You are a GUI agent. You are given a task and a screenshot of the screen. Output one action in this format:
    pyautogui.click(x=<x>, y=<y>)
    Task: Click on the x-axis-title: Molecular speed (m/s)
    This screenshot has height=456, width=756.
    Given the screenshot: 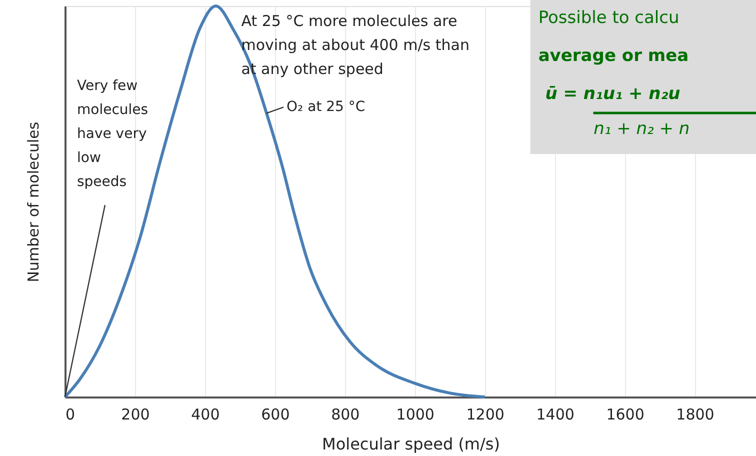 What is the action you would take?
    pyautogui.click(x=411, y=444)
    